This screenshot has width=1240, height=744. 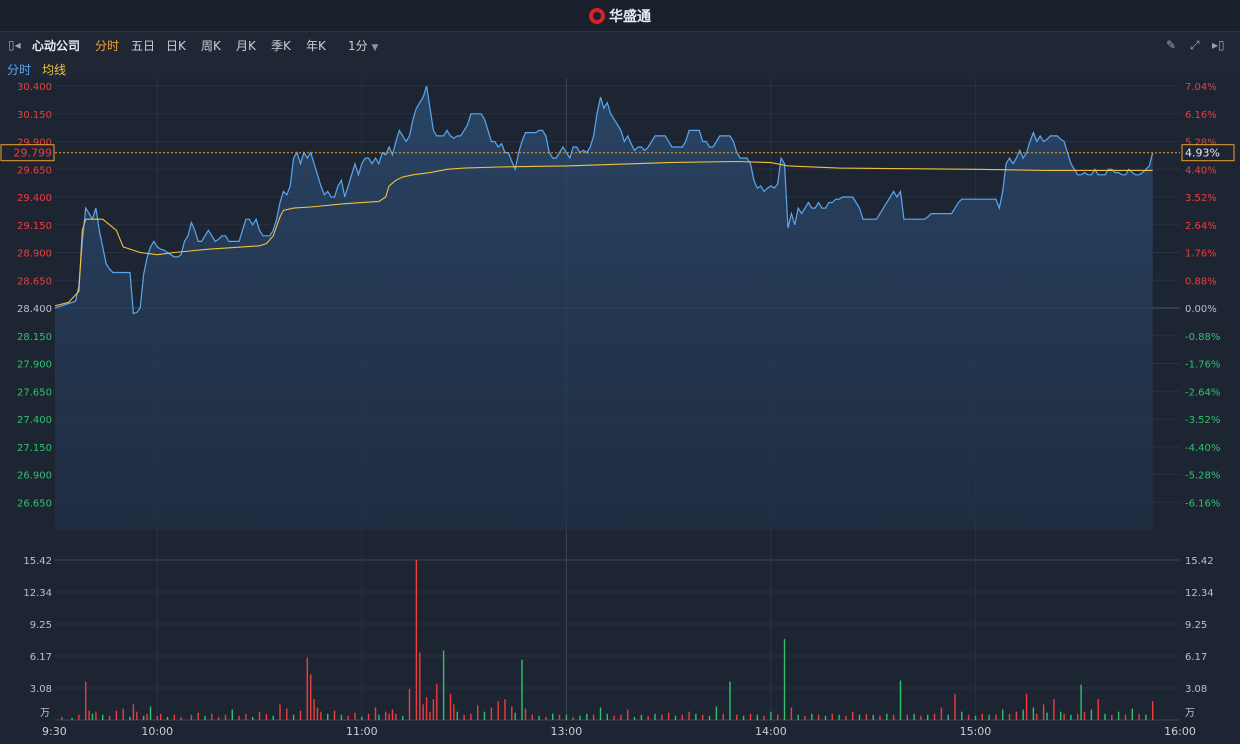 I want to click on current-price-marker: 29.799 4.93%, so click(x=617, y=153).